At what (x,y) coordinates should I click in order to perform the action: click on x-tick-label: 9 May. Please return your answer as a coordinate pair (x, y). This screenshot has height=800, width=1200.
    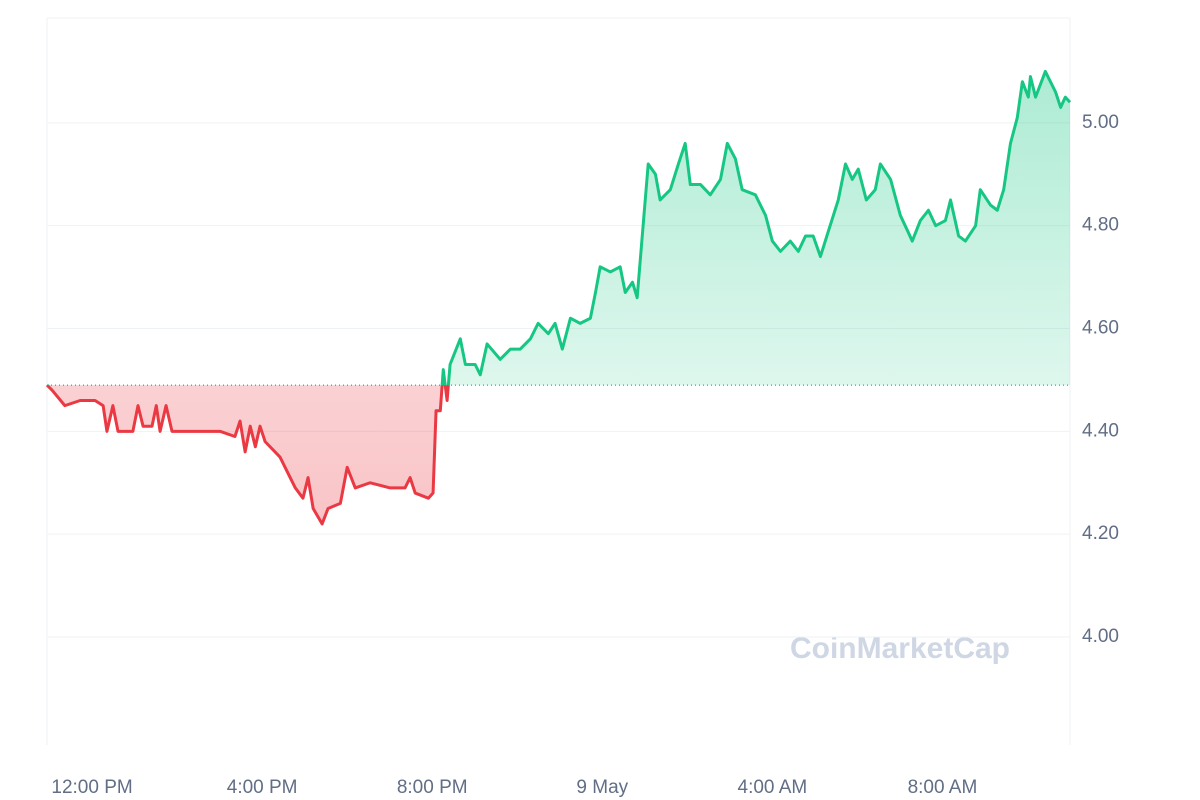
    Looking at the image, I should click on (602, 787).